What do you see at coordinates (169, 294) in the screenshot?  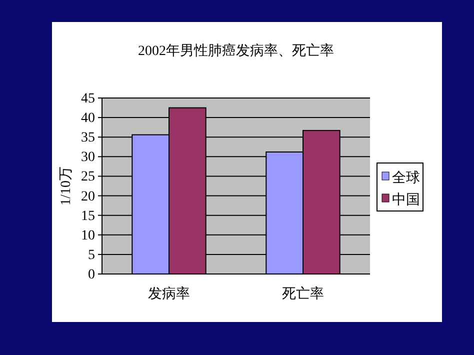 I see `x-tick-label: 发病率` at bounding box center [169, 294].